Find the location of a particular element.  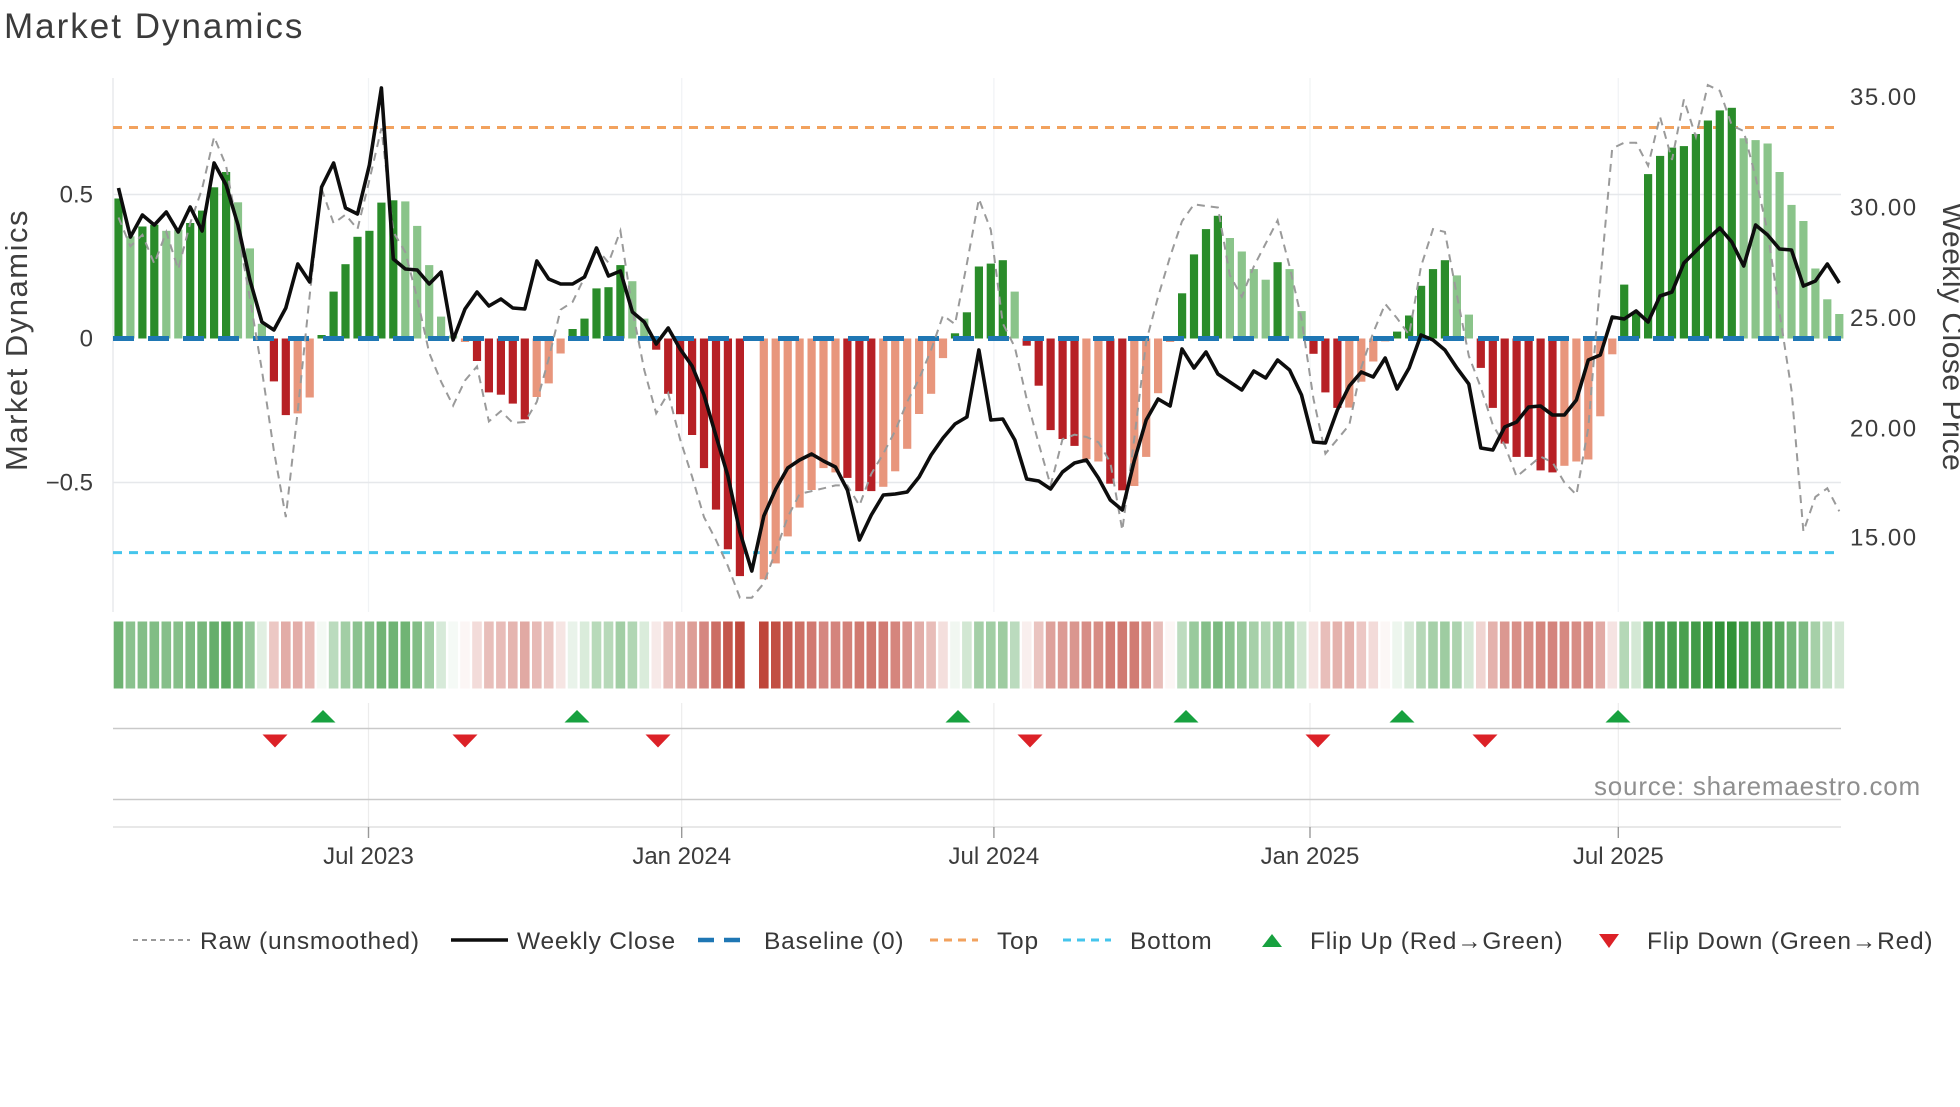

svg-text: 0 is located at coordinates (86, 339).